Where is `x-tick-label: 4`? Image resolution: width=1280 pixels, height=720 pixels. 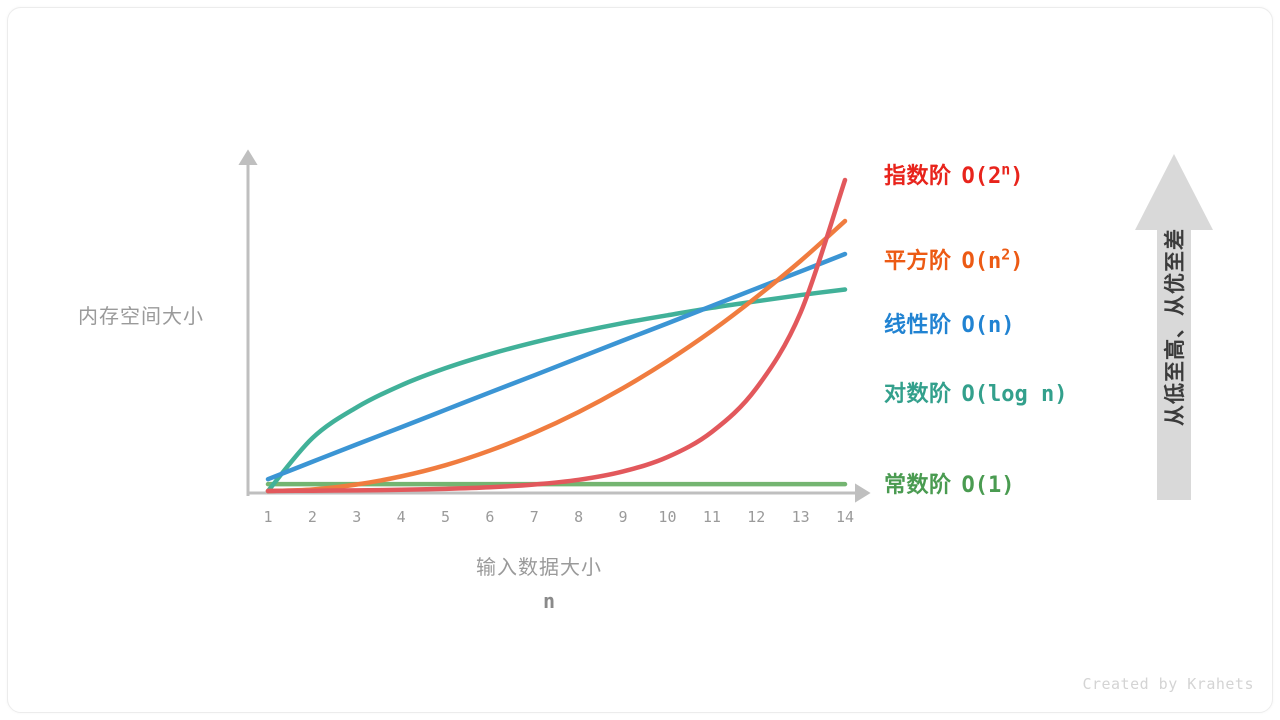
x-tick-label: 4 is located at coordinates (401, 517).